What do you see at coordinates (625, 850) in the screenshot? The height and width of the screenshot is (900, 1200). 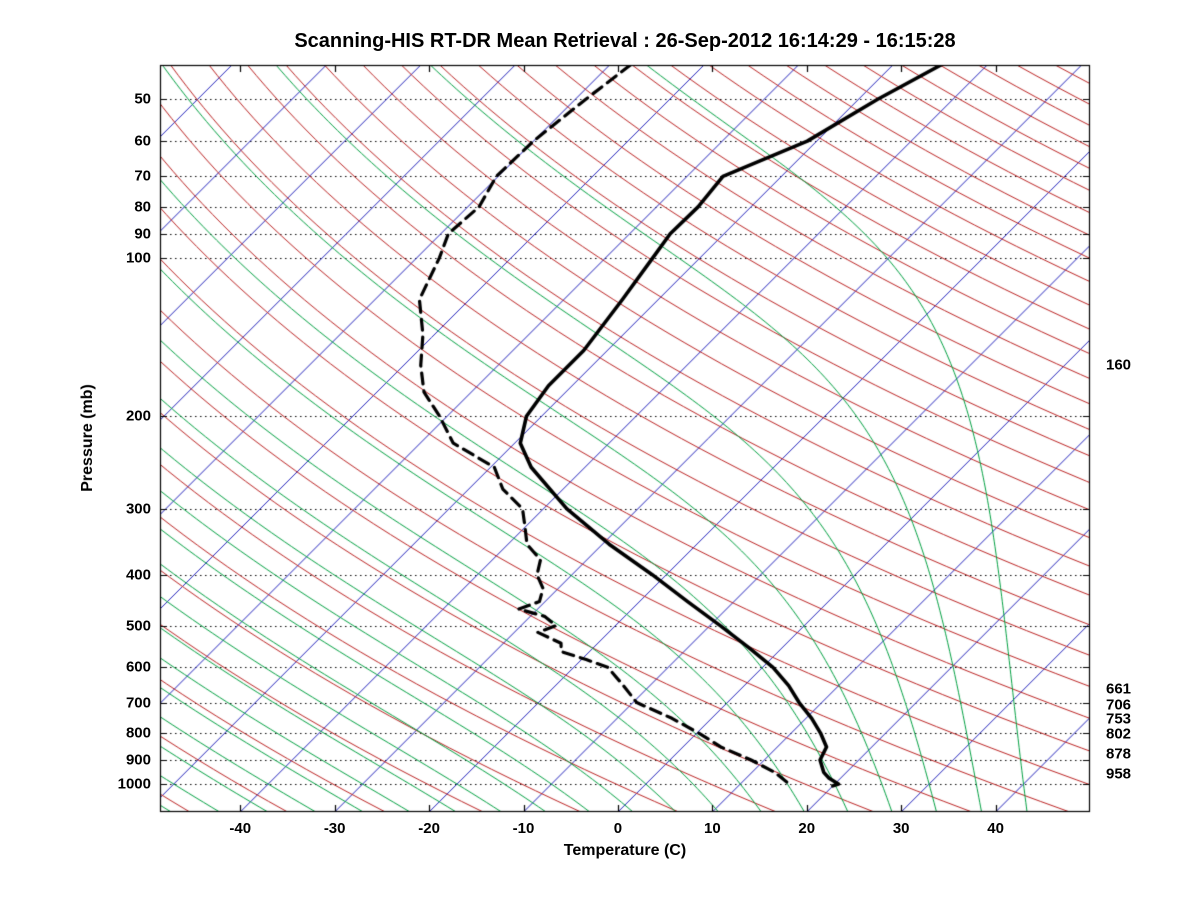 I see `x-axis-title: Temperature (C)` at bounding box center [625, 850].